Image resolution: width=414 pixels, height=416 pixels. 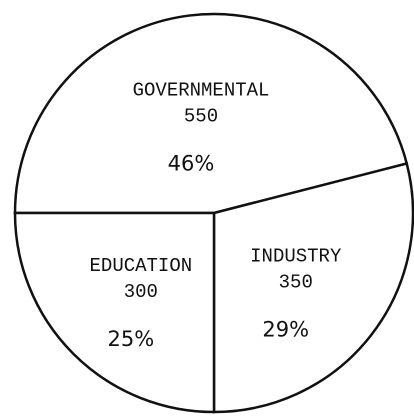 I want to click on slice-percent: 25%, so click(x=130, y=339).